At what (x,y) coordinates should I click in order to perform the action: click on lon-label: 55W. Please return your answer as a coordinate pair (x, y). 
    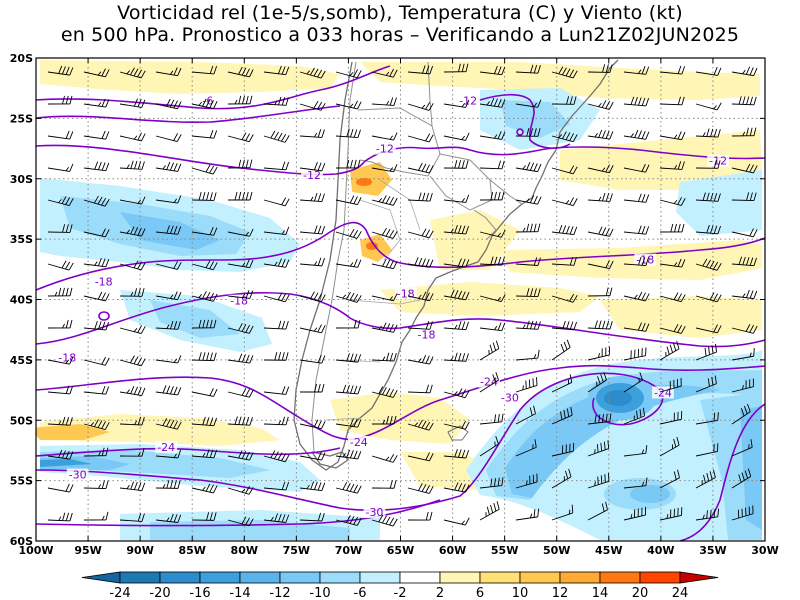
    Looking at the image, I should click on (504, 550).